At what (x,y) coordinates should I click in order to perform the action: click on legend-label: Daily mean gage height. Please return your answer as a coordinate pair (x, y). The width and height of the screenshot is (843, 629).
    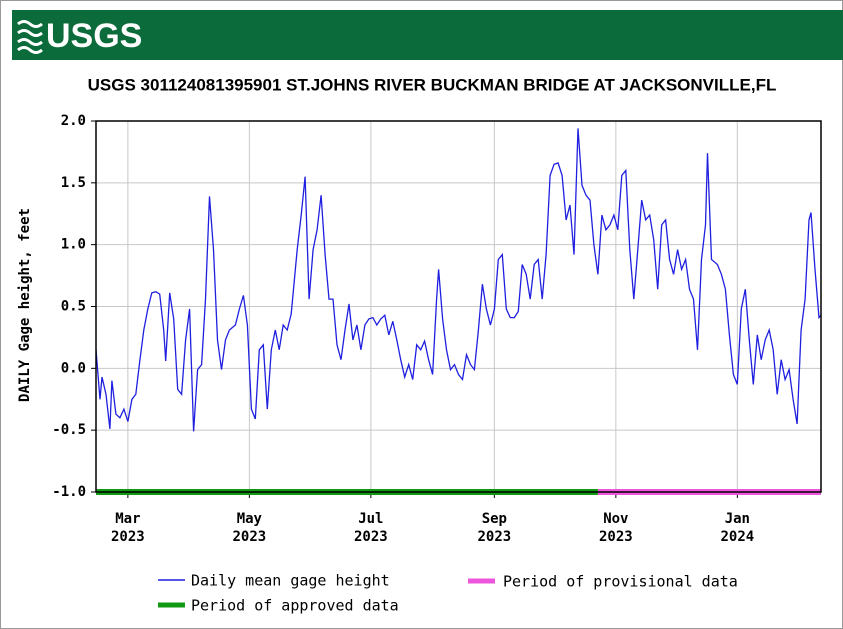
    Looking at the image, I should click on (290, 581).